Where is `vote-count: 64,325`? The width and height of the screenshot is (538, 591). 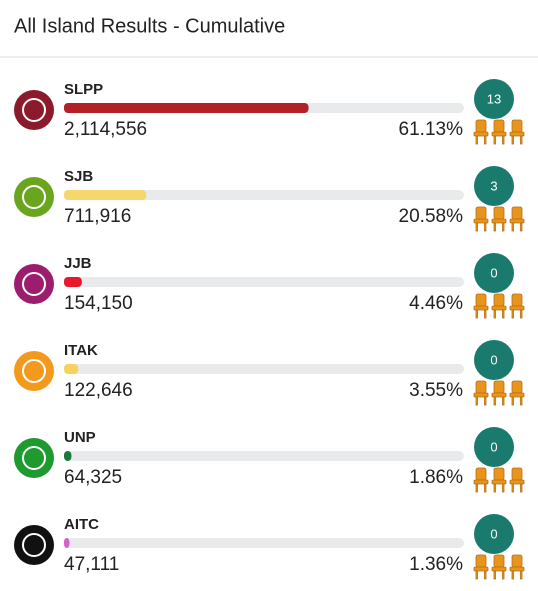
vote-count: 64,325 is located at coordinates (93, 477).